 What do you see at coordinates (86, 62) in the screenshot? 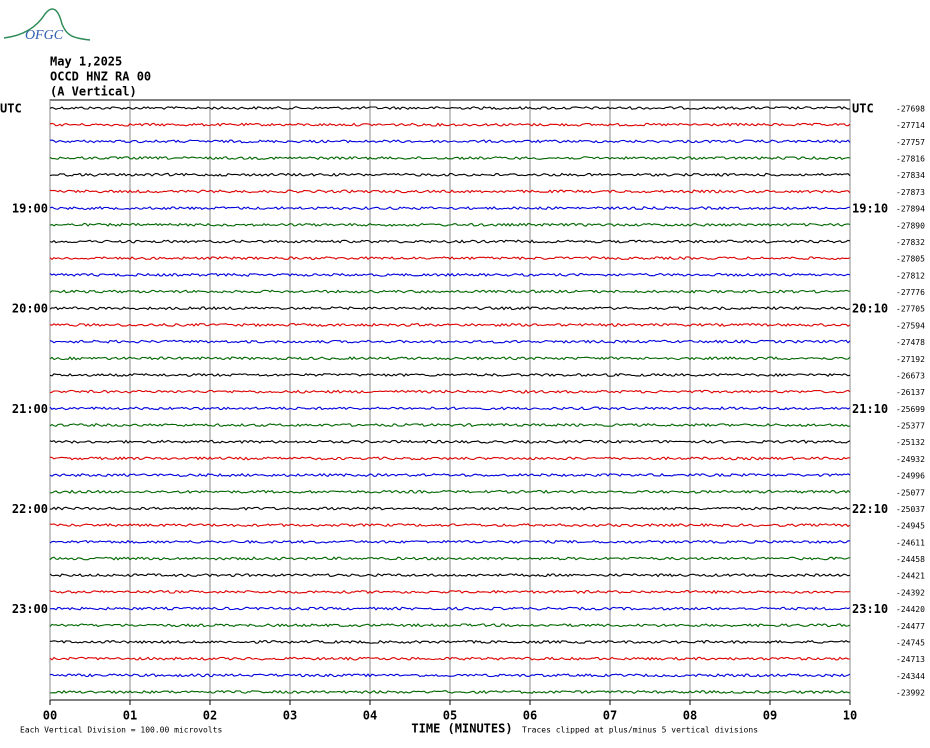
I see `date: May 1,2025` at bounding box center [86, 62].